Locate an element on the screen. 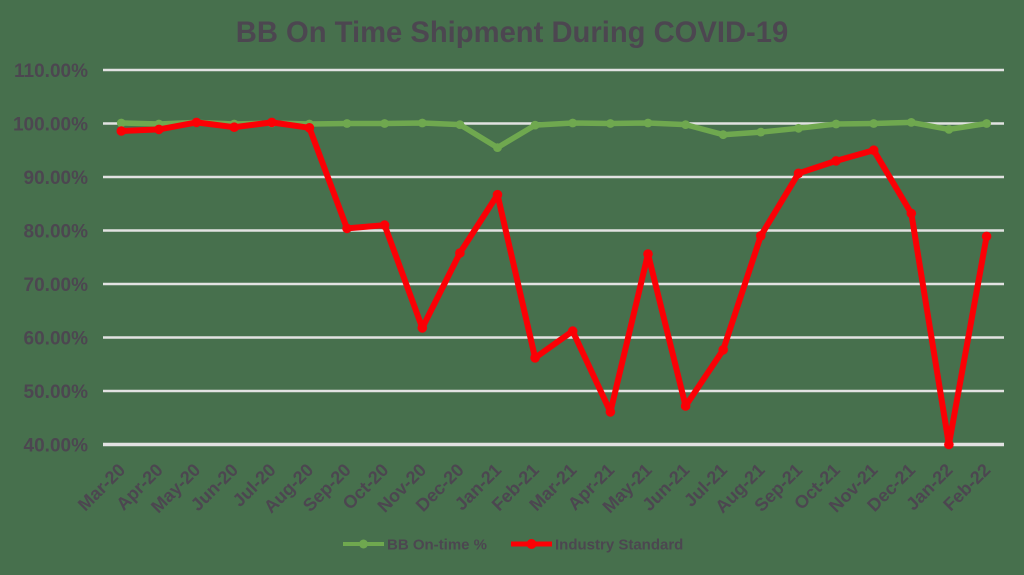 This screenshot has width=1024, height=575. svg-text: 50.00% is located at coordinates (56, 392).